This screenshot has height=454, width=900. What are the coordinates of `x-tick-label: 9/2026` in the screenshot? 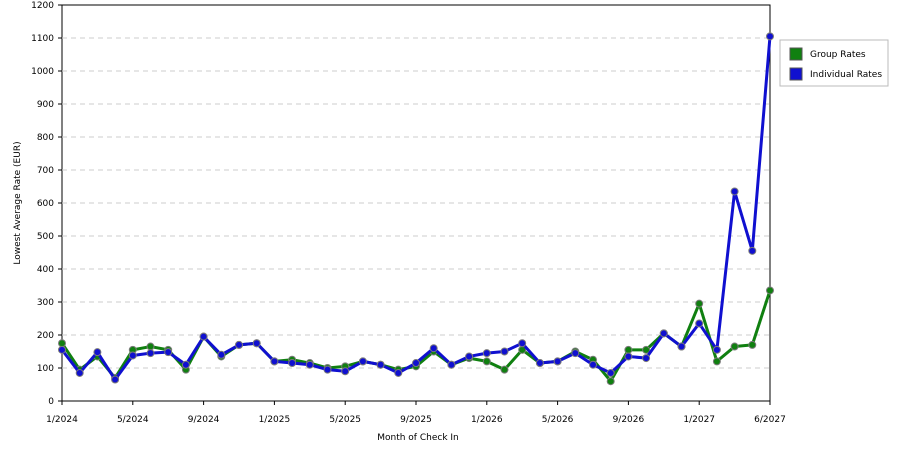 It's located at (629, 420).